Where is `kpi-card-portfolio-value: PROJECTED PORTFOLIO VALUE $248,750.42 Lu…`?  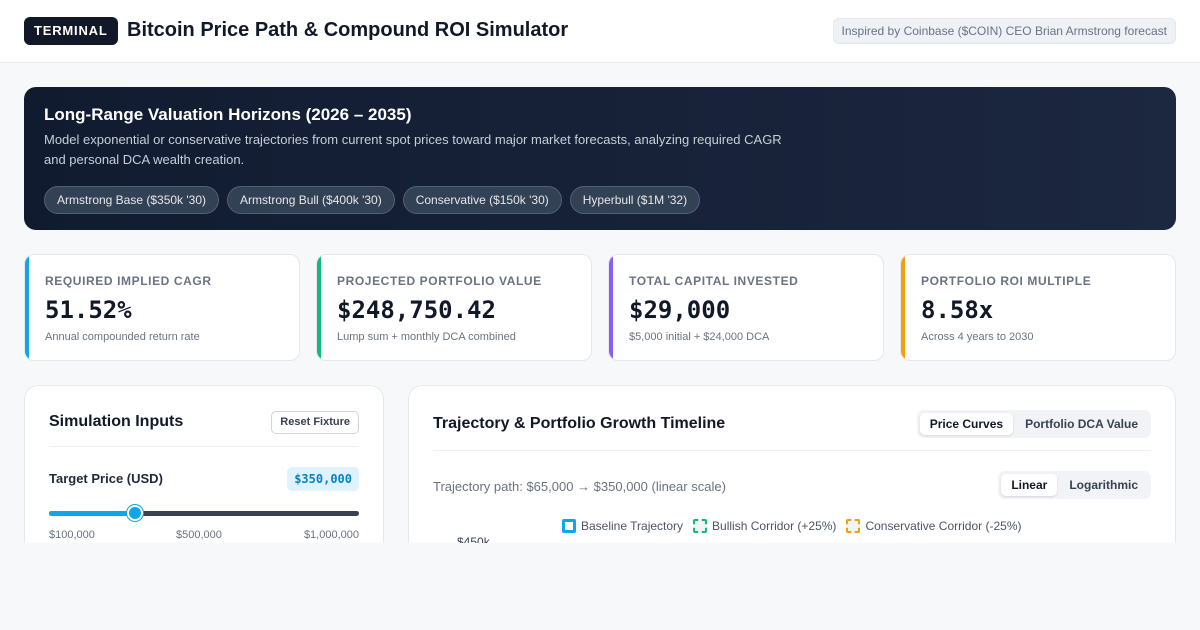
kpi-card-portfolio-value: PROJECTED PORTFOLIO VALUE $248,750.42 Lu… is located at coordinates (454, 307).